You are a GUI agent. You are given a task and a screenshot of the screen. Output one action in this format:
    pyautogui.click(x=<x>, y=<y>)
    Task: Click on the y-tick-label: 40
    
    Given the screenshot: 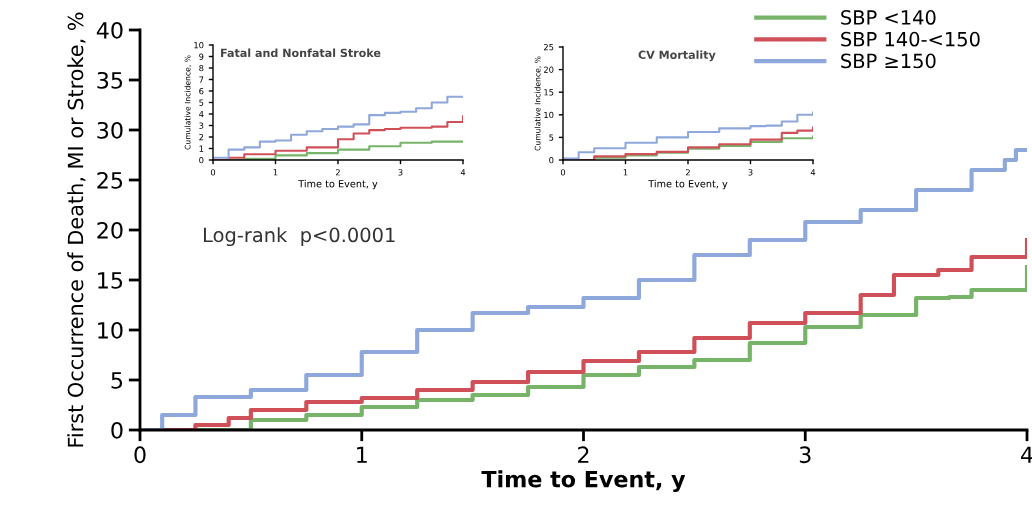 What is the action you would take?
    pyautogui.click(x=109, y=30)
    